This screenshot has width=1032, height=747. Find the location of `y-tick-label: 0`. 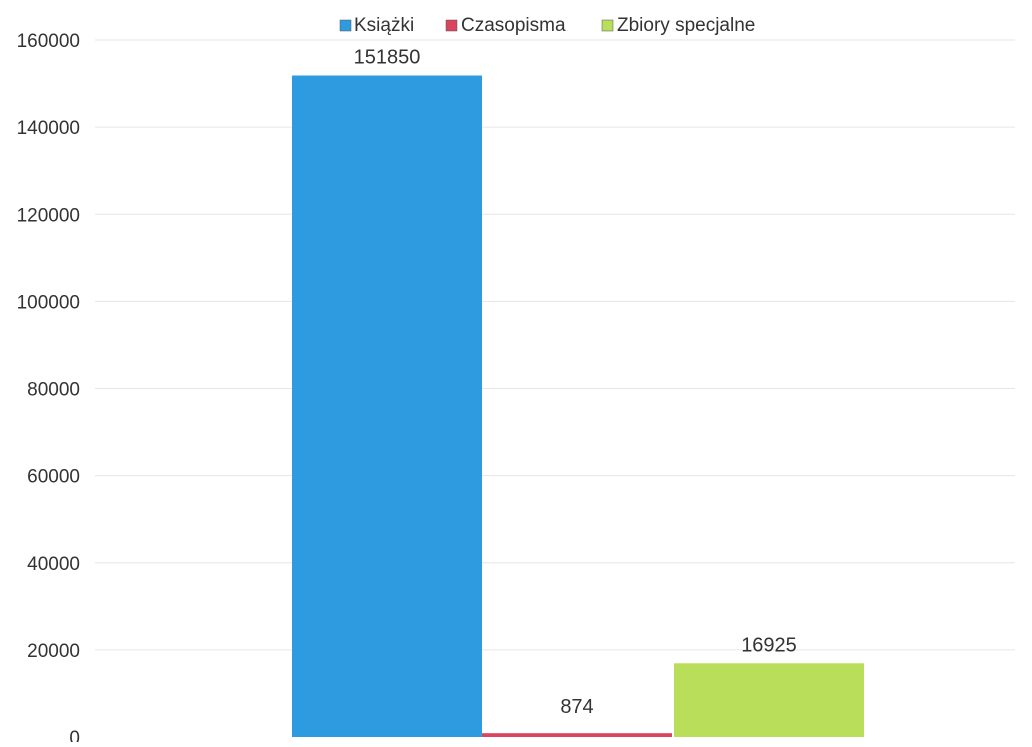

y-tick-label: 0 is located at coordinates (74, 735).